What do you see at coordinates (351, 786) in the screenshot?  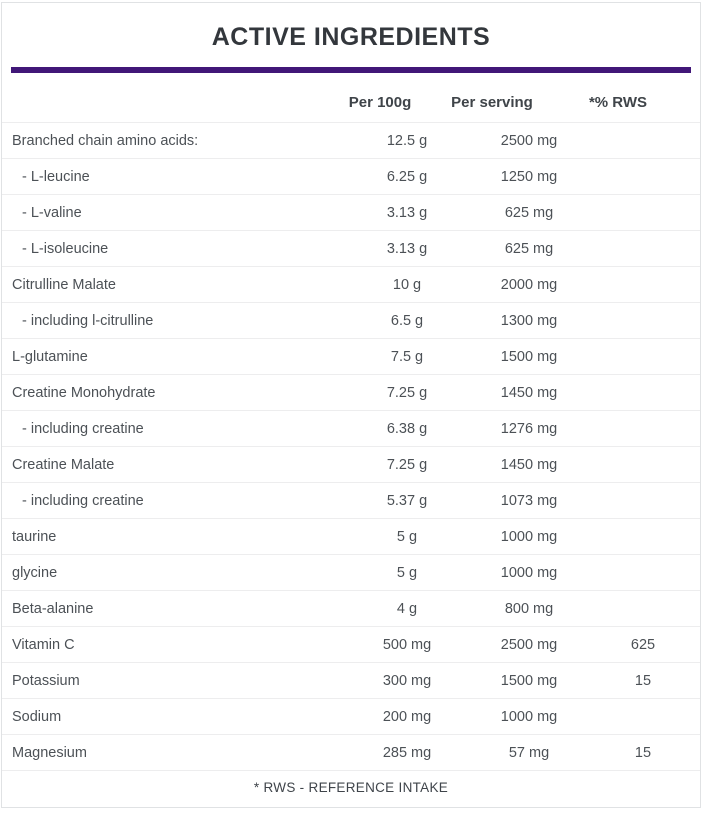 I see `rws-footnote: * RWS - REFERENCE INTAKE` at bounding box center [351, 786].